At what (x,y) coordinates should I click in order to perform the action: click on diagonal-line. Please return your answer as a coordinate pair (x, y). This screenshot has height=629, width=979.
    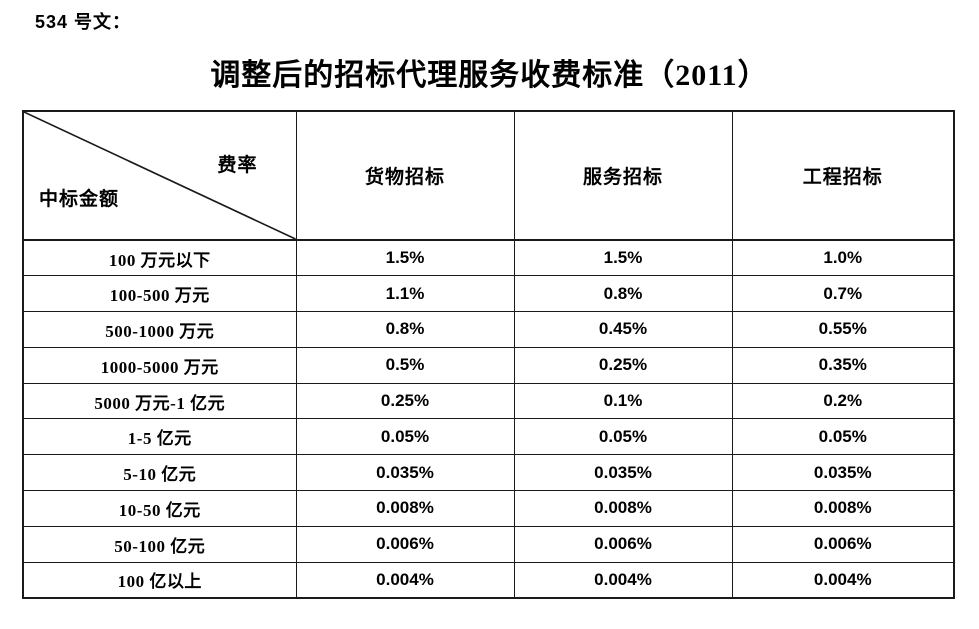
    Looking at the image, I should click on (160, 175).